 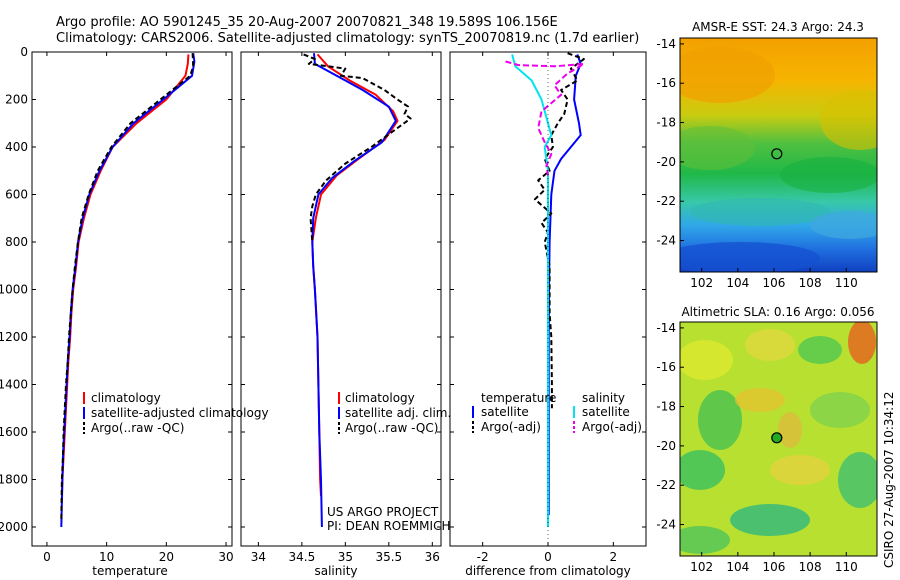 I want to click on y-tick-label: 0, so click(x=24, y=52).